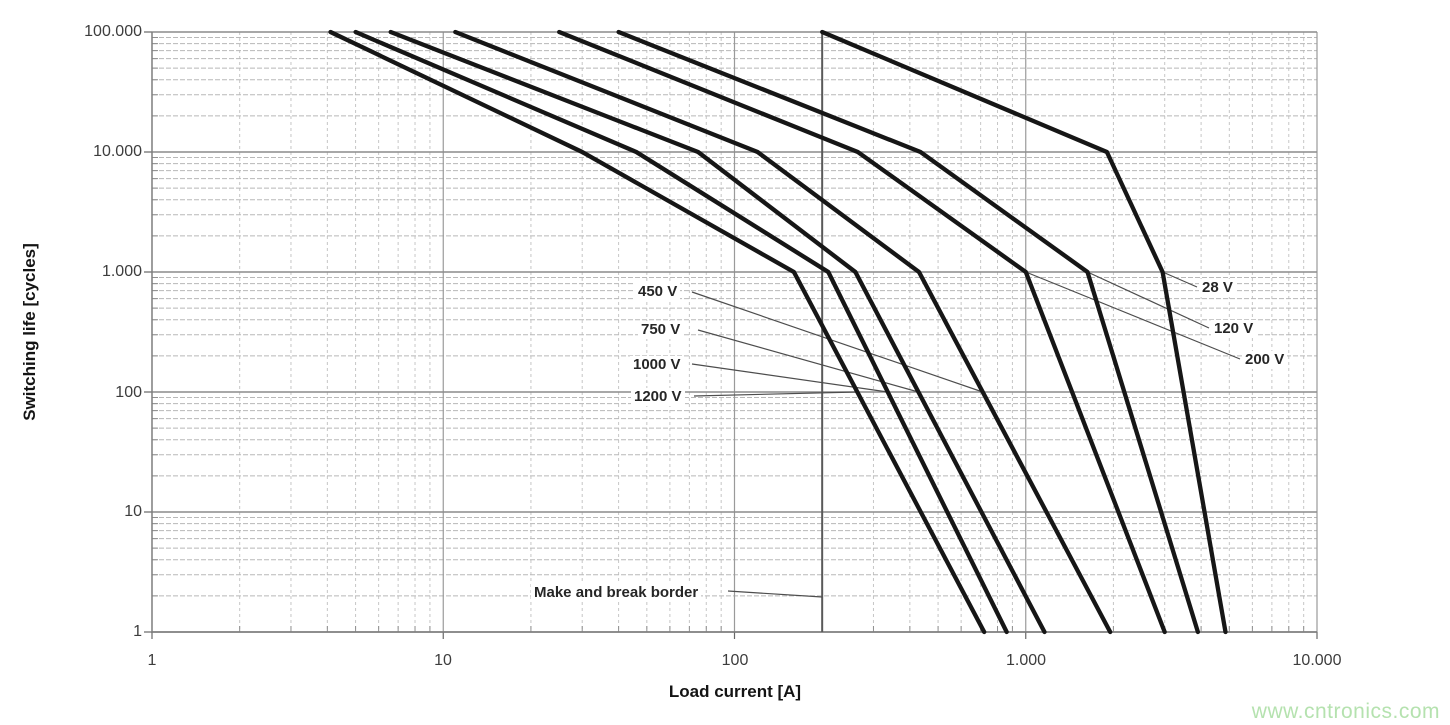 Image resolution: width=1450 pixels, height=725 pixels. What do you see at coordinates (128, 392) in the screenshot?
I see `y-tick-100: 100` at bounding box center [128, 392].